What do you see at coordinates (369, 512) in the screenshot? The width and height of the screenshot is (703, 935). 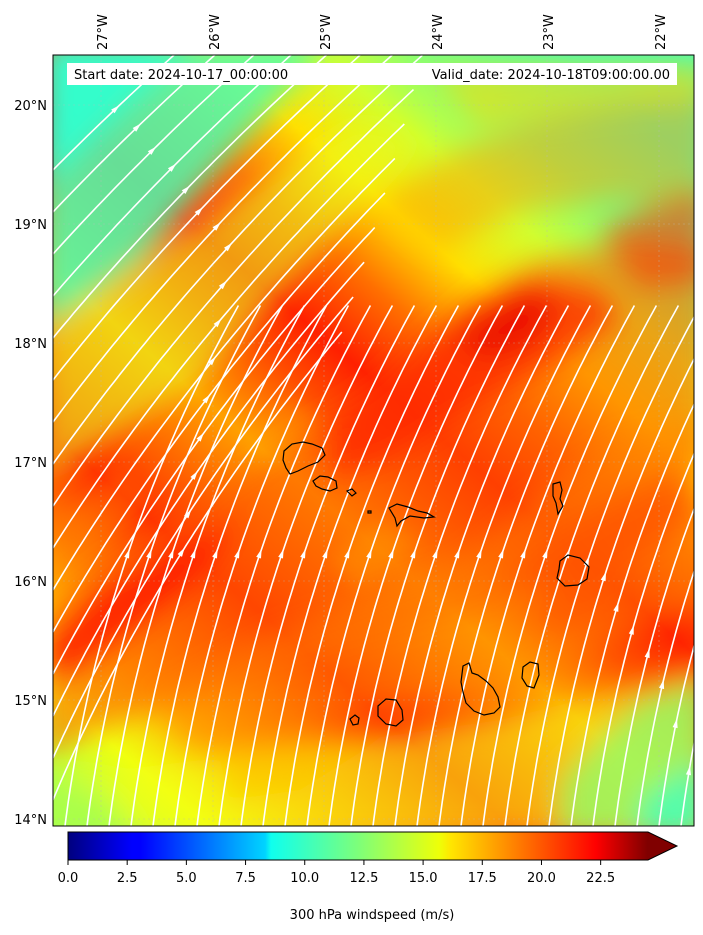 I see `island-branco` at bounding box center [369, 512].